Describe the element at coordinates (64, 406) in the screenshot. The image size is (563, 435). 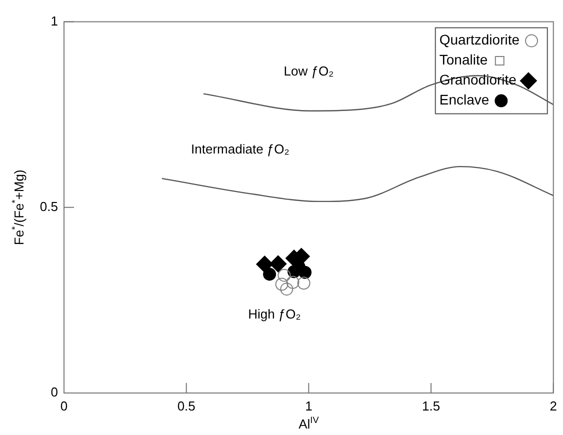
I see `x-tick-label: 0` at that location.